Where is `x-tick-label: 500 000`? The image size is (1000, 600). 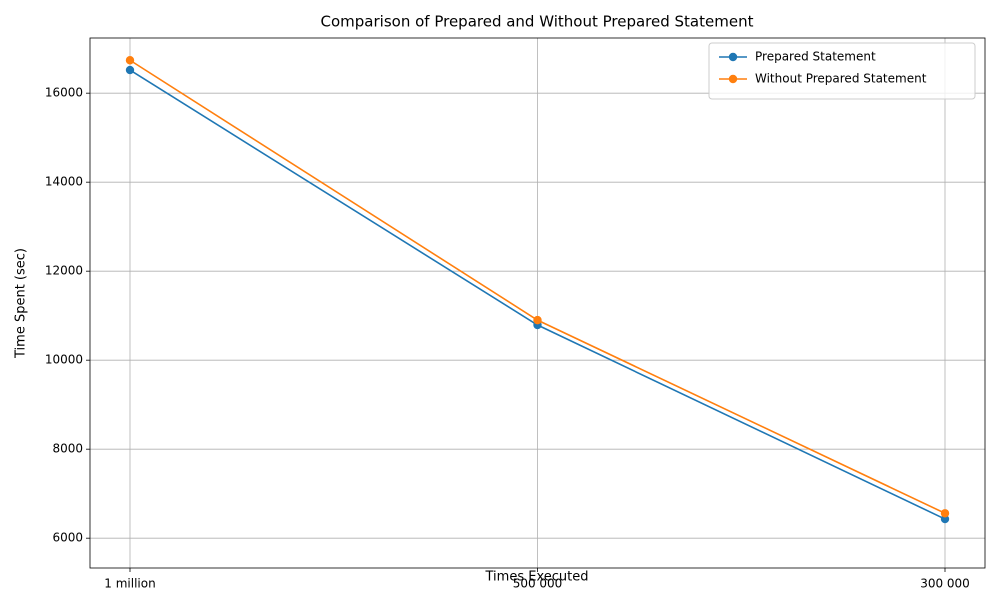
x-tick-label: 500 000 is located at coordinates (538, 584).